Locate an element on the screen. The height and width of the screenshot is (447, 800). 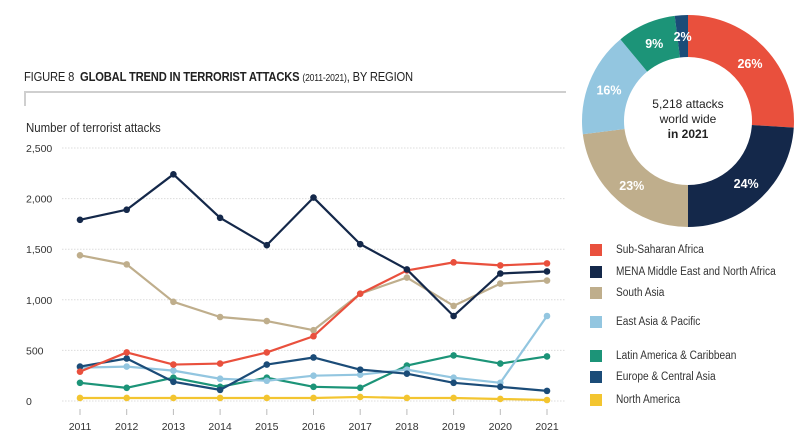
legend-label: South Asia is located at coordinates (640, 293).